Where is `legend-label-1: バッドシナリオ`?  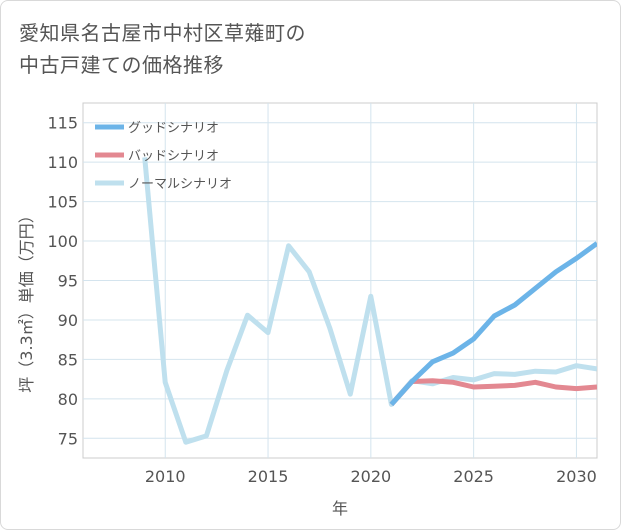
legend-label-1: バッドシナリオ is located at coordinates (173, 156).